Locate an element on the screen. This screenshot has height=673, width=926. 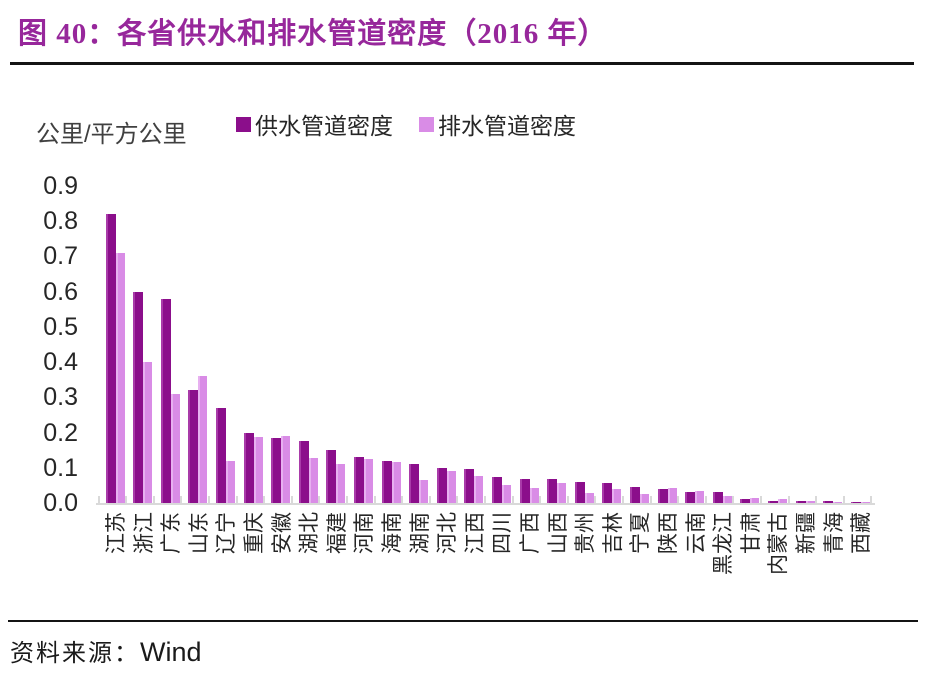
x-label-河北: 河北 is located at coordinates (448, 533).